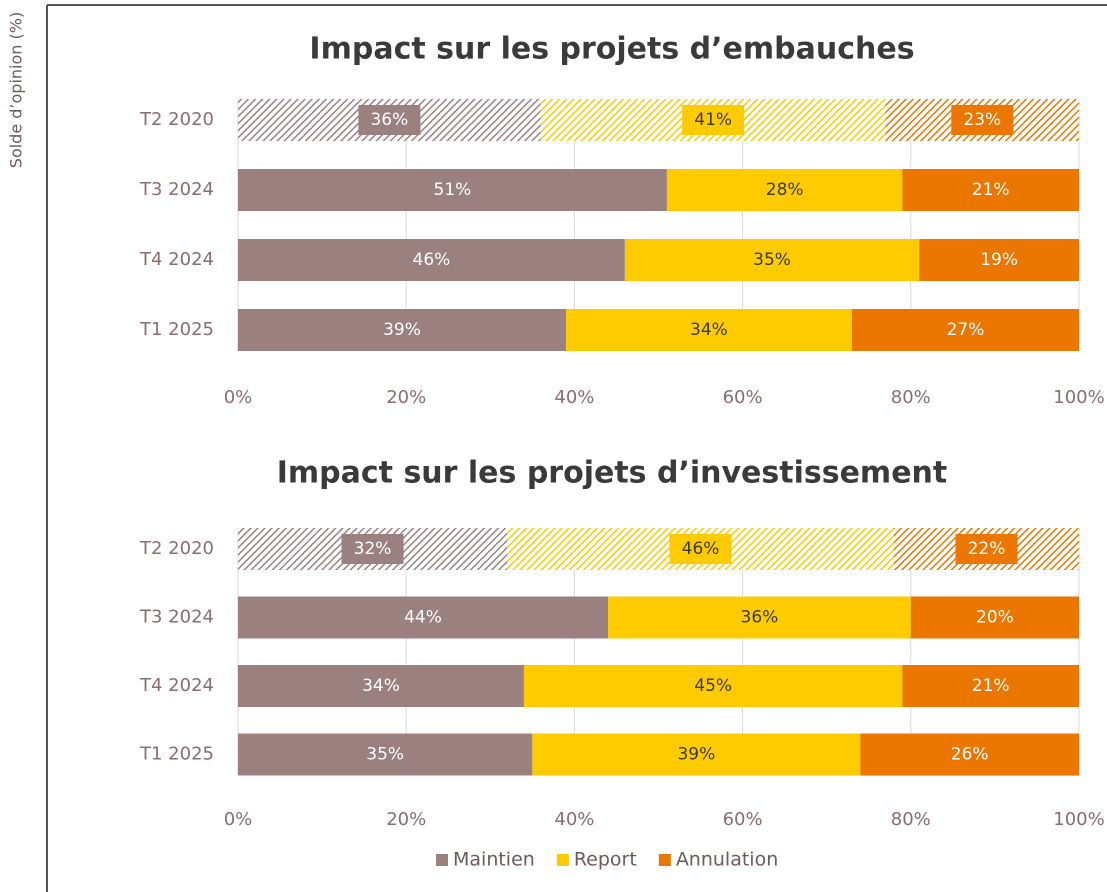 The width and height of the screenshot is (1107, 892). What do you see at coordinates (611, 49) in the screenshot?
I see `chart-title: Impact sur les projets d’embauches` at bounding box center [611, 49].